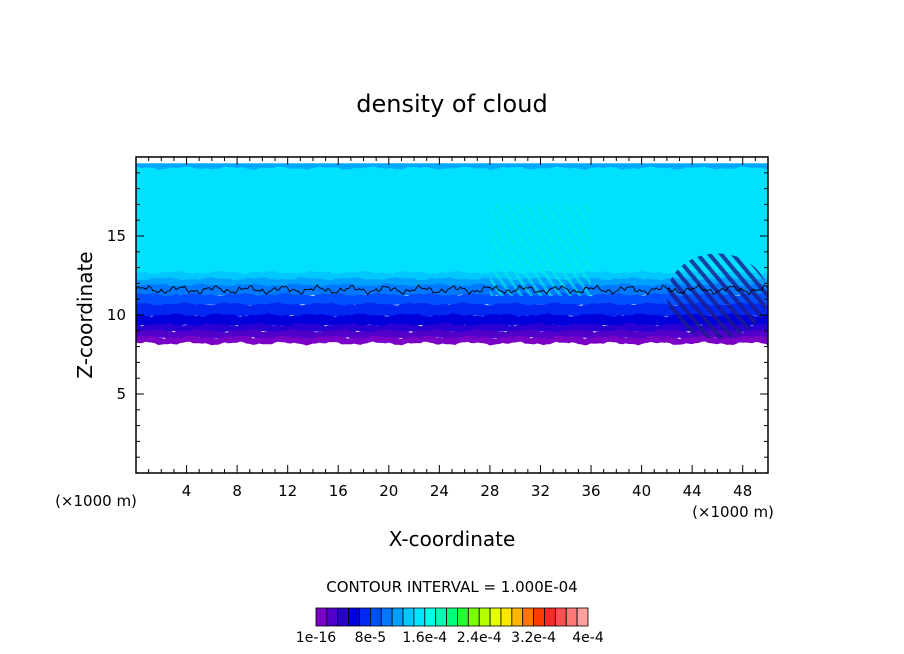 This screenshot has height=654, width=904. What do you see at coordinates (450, 638) in the screenshot?
I see `colorbar-labels: 1e-16 8e-5 1.6e-4 2.4e-4 3.2e-4 4e-4` at bounding box center [450, 638].